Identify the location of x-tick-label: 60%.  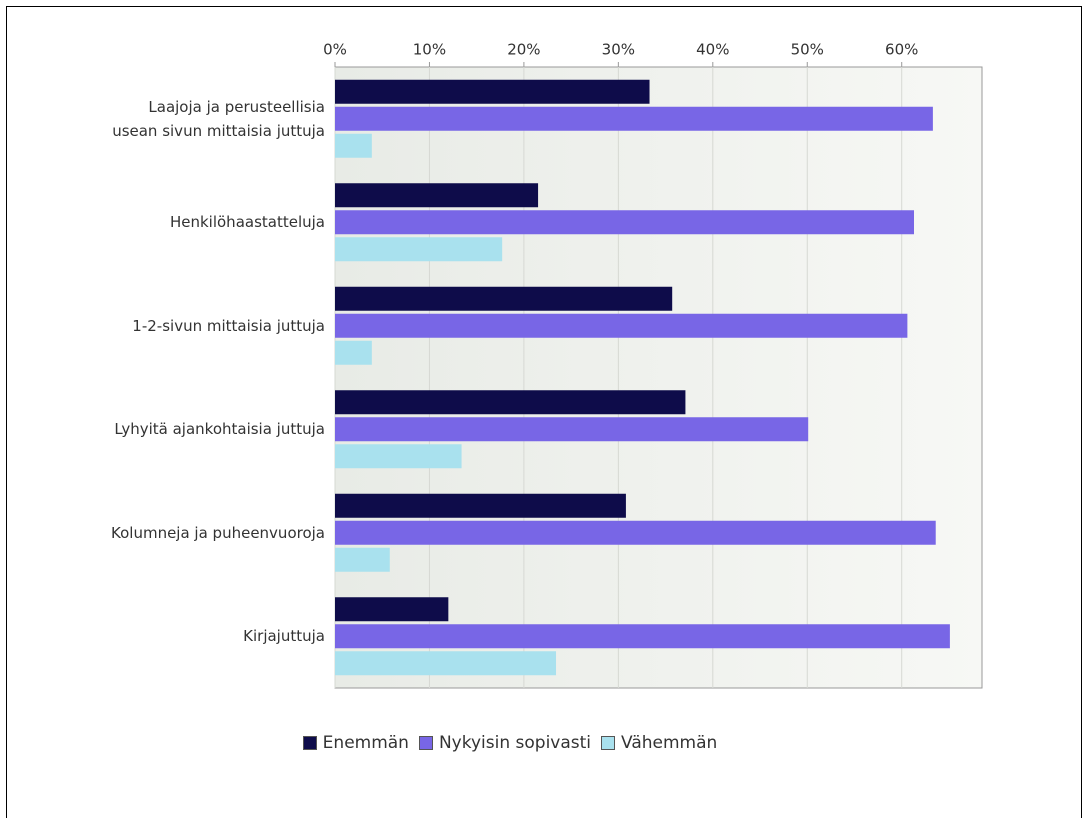
(901, 50).